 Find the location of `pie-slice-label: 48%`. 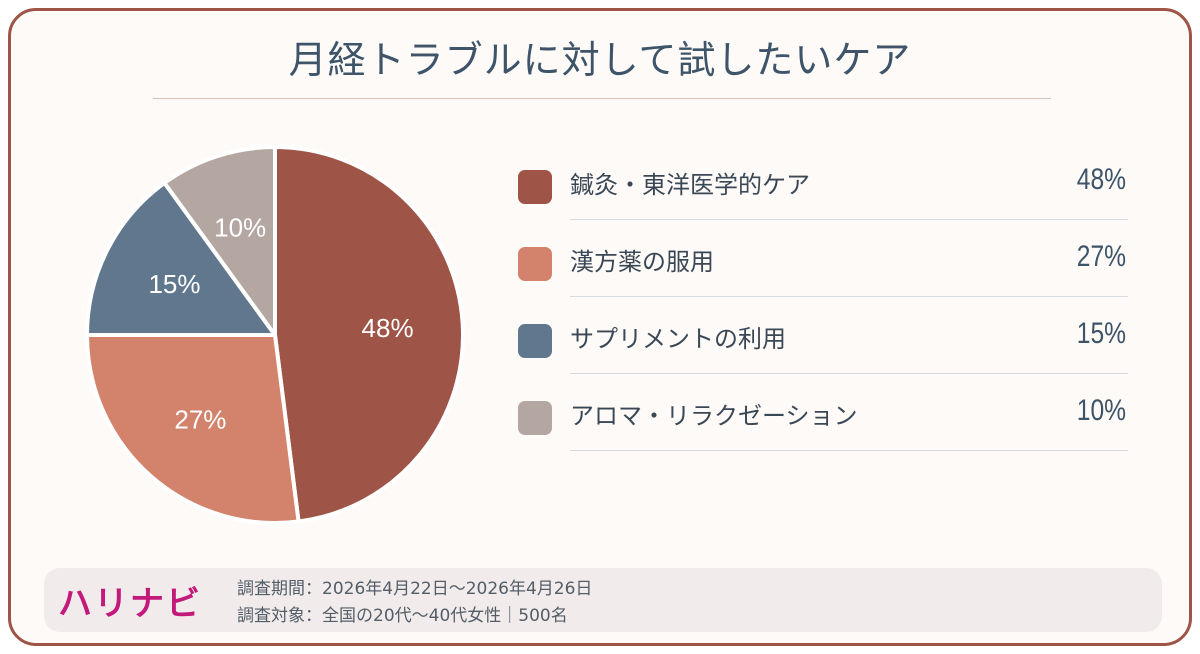

pie-slice-label: 48% is located at coordinates (388, 328).